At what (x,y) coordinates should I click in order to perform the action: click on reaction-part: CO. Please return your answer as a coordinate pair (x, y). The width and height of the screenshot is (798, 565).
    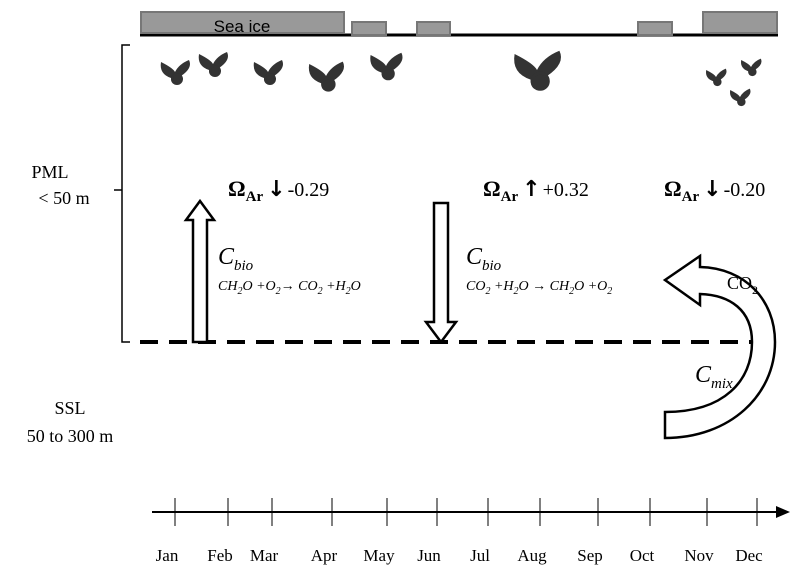
    Looking at the image, I should click on (475, 286).